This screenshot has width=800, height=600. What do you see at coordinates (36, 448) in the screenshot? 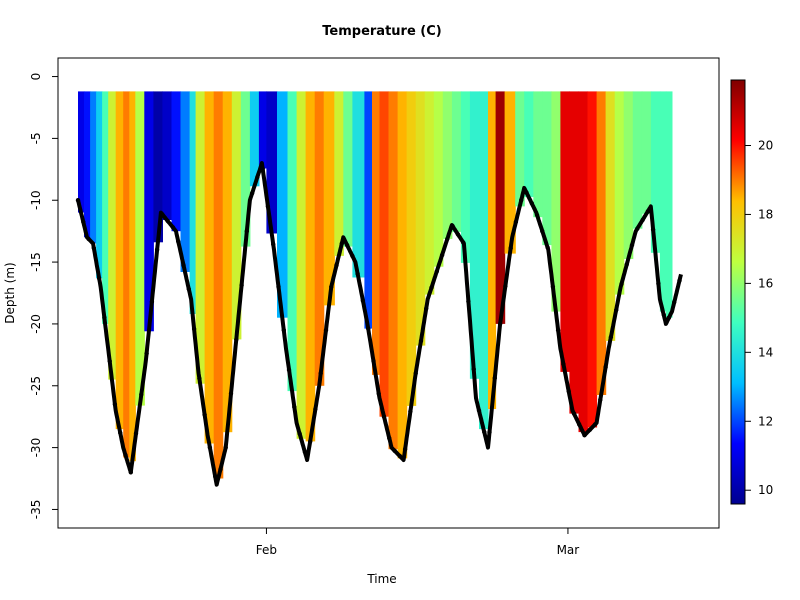
I see `y-tick-label: -30` at bounding box center [36, 448].